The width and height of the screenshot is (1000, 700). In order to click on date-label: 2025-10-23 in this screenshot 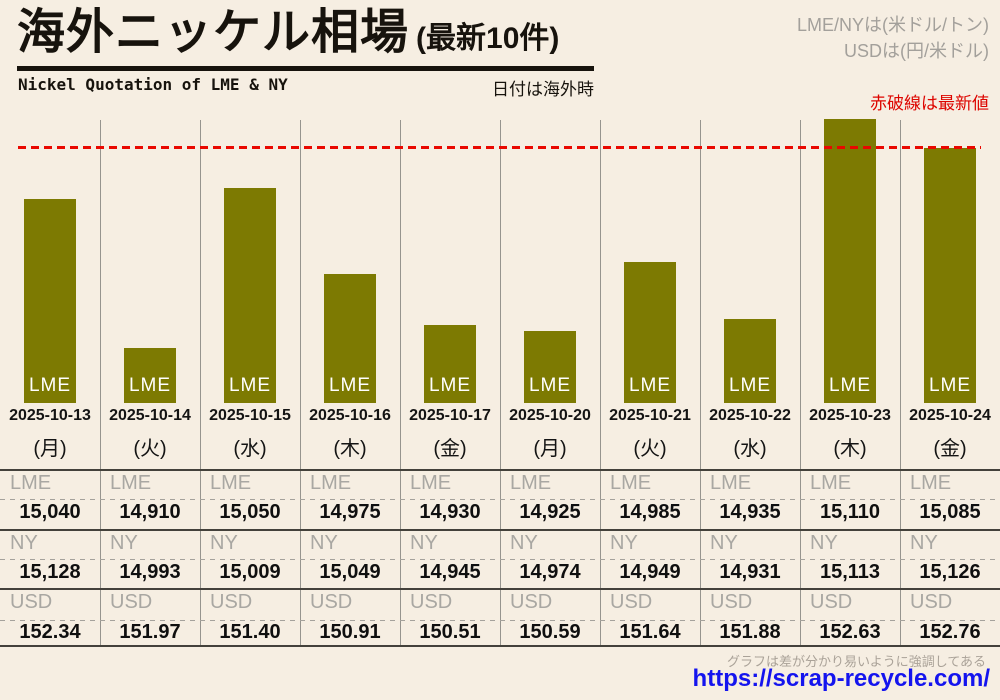, I will do `click(850, 415)`.